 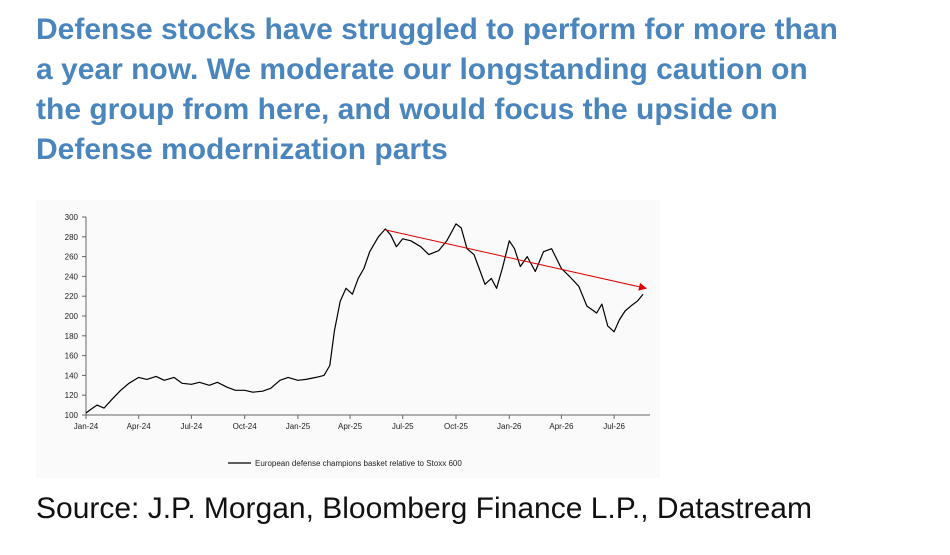 What do you see at coordinates (614, 426) in the screenshot?
I see `x-tick-label: Jul-26` at bounding box center [614, 426].